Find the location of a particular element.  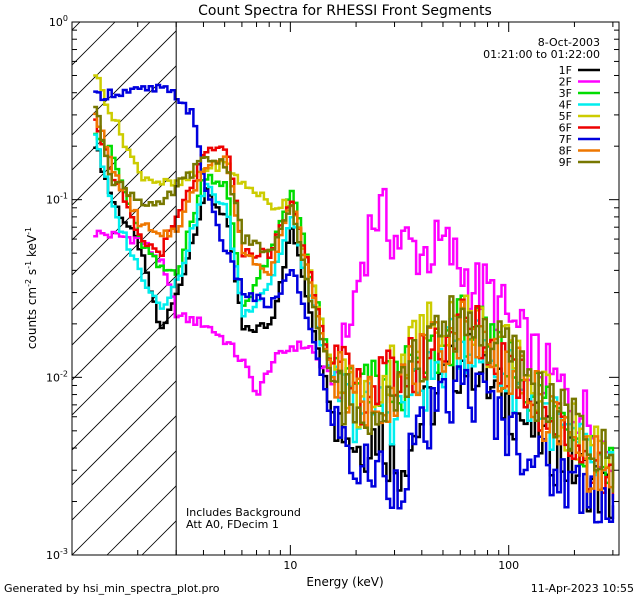

date-label: 8-Oct-2003 is located at coordinates (569, 42).